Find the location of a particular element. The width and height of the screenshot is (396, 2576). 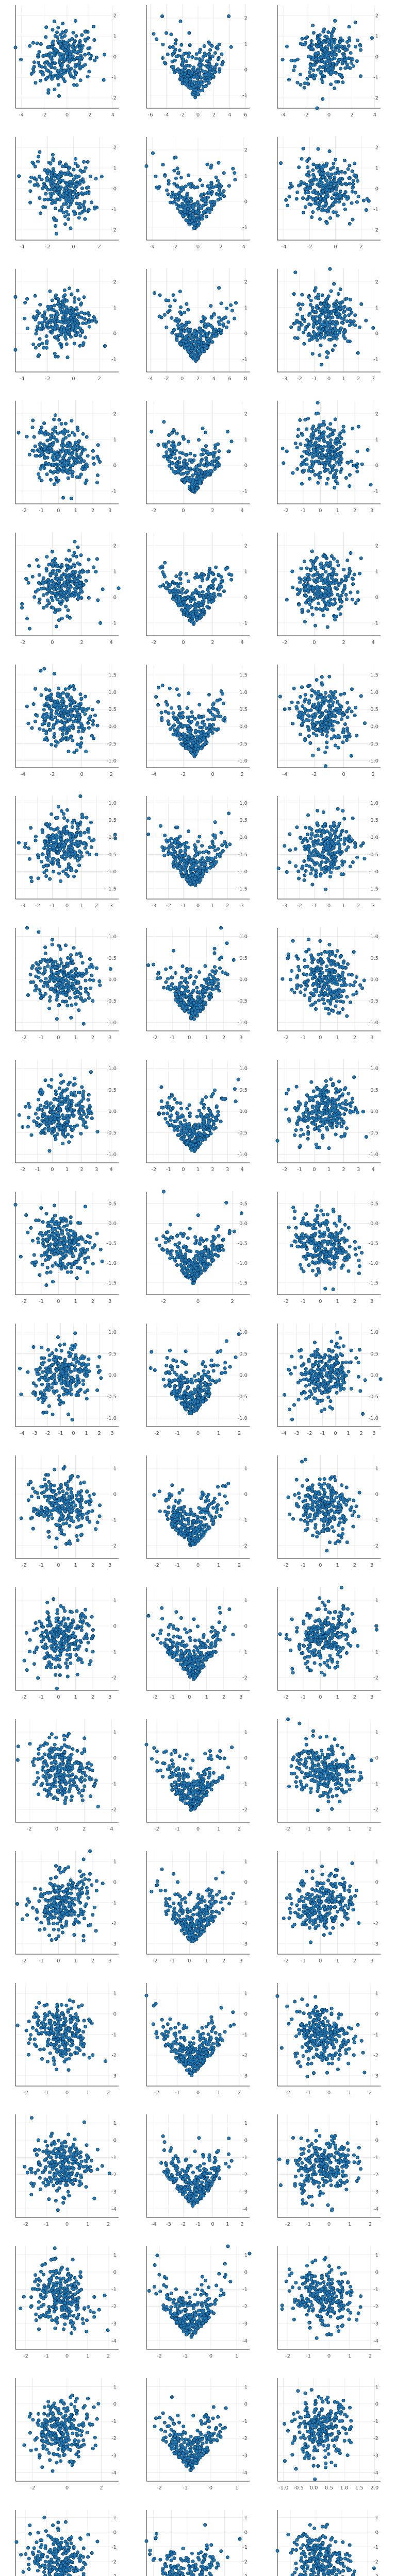

x-tick-label: 4 is located at coordinates (111, 643).